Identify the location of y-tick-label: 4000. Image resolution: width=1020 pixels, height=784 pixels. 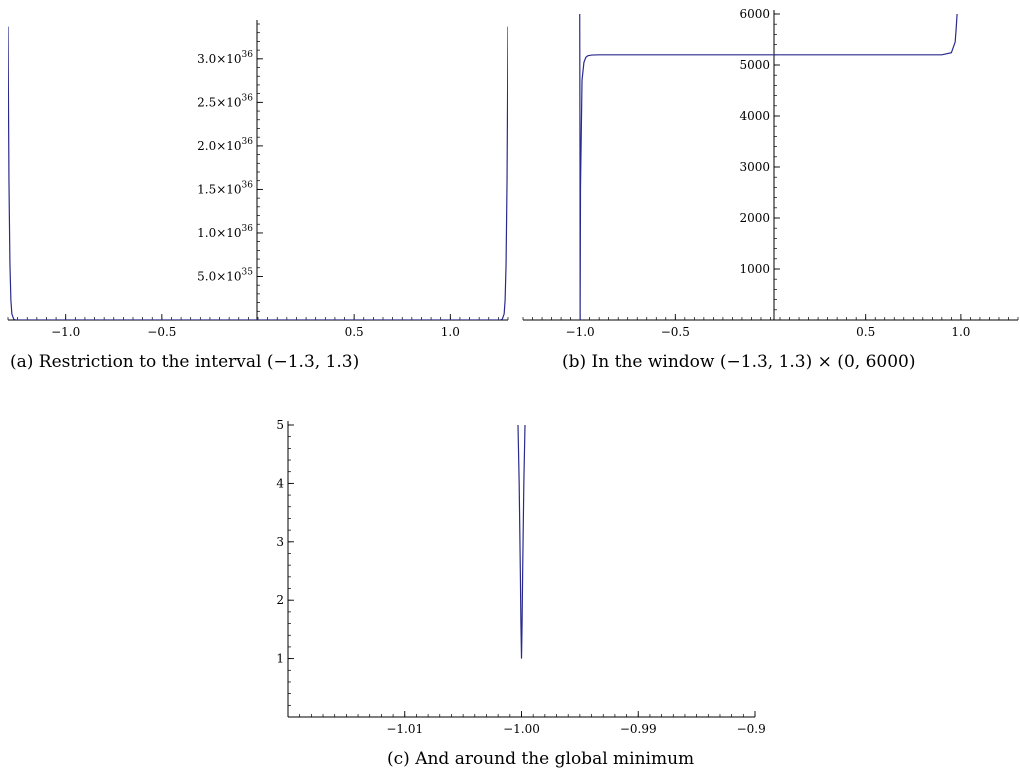
(754, 116).